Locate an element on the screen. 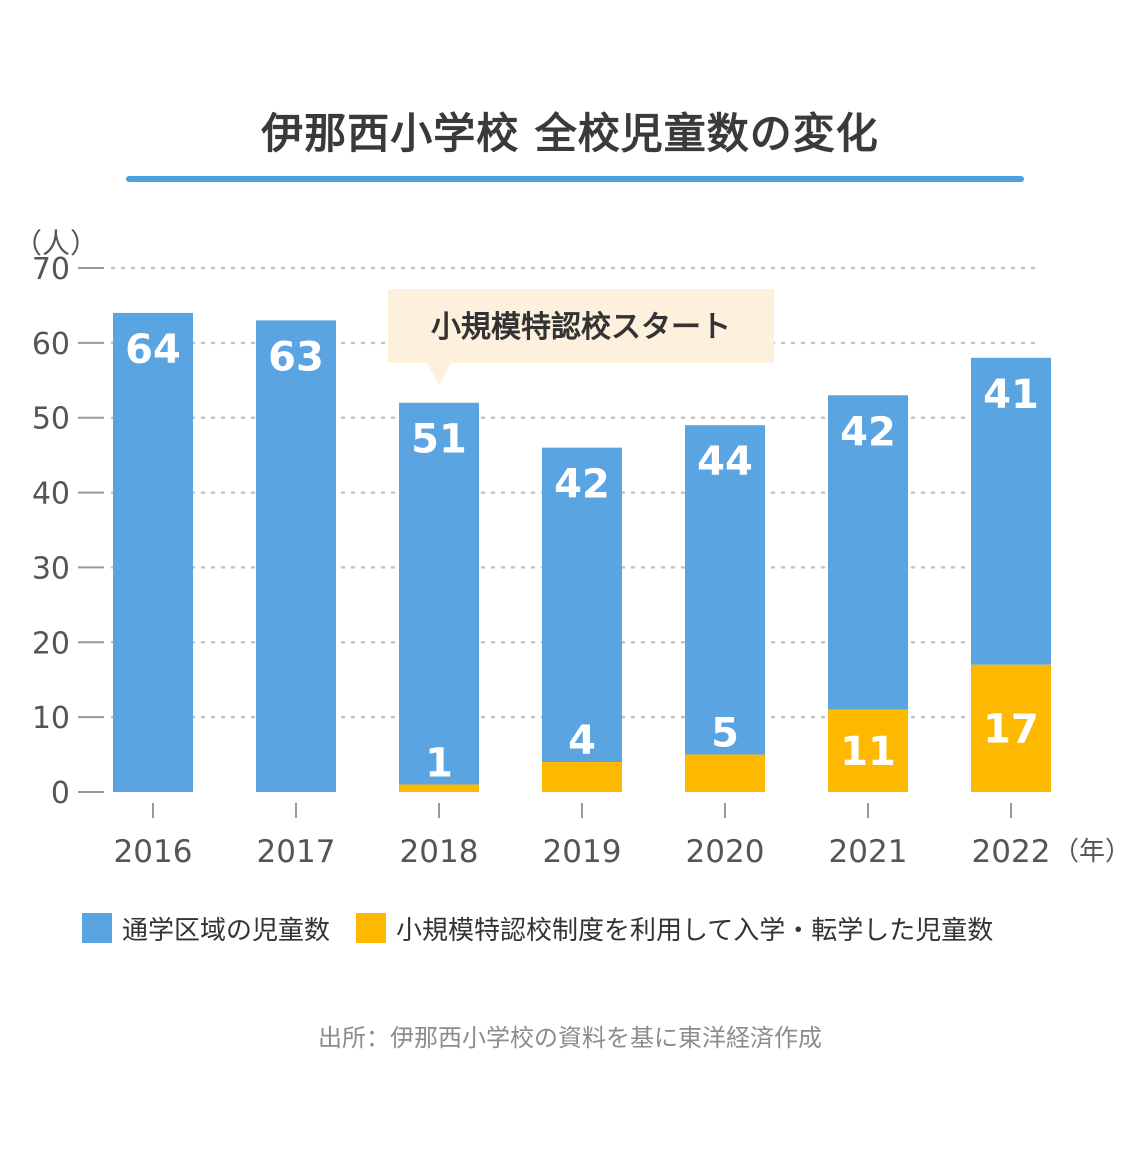 Image resolution: width=1140 pixels, height=1171 pixels. bar-regular-2017 is located at coordinates (296, 556).